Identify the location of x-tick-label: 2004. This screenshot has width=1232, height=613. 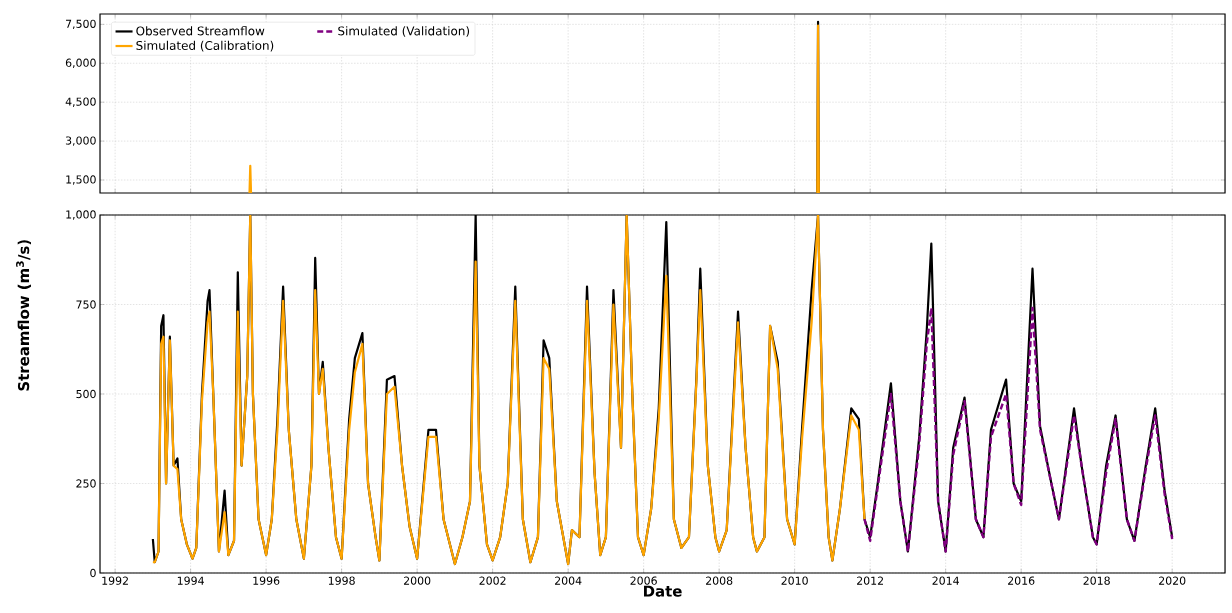
(568, 580).